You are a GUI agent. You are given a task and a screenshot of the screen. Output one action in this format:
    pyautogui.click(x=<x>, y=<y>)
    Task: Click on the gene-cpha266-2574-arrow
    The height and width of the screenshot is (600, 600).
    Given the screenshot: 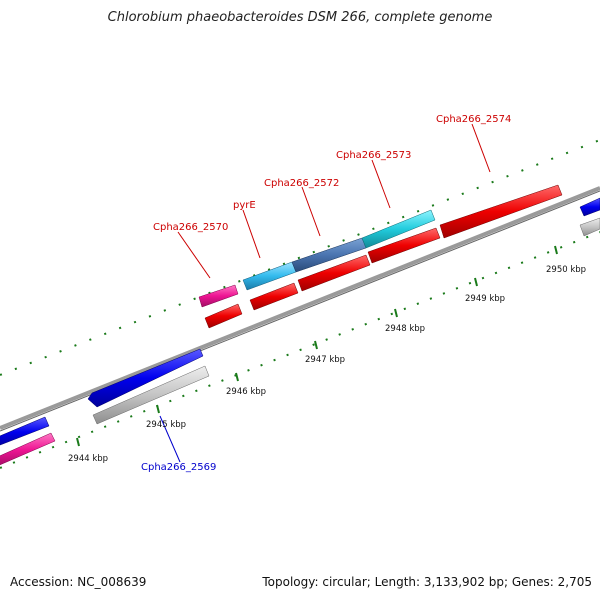 What is the action you would take?
    pyautogui.click(x=501, y=211)
    